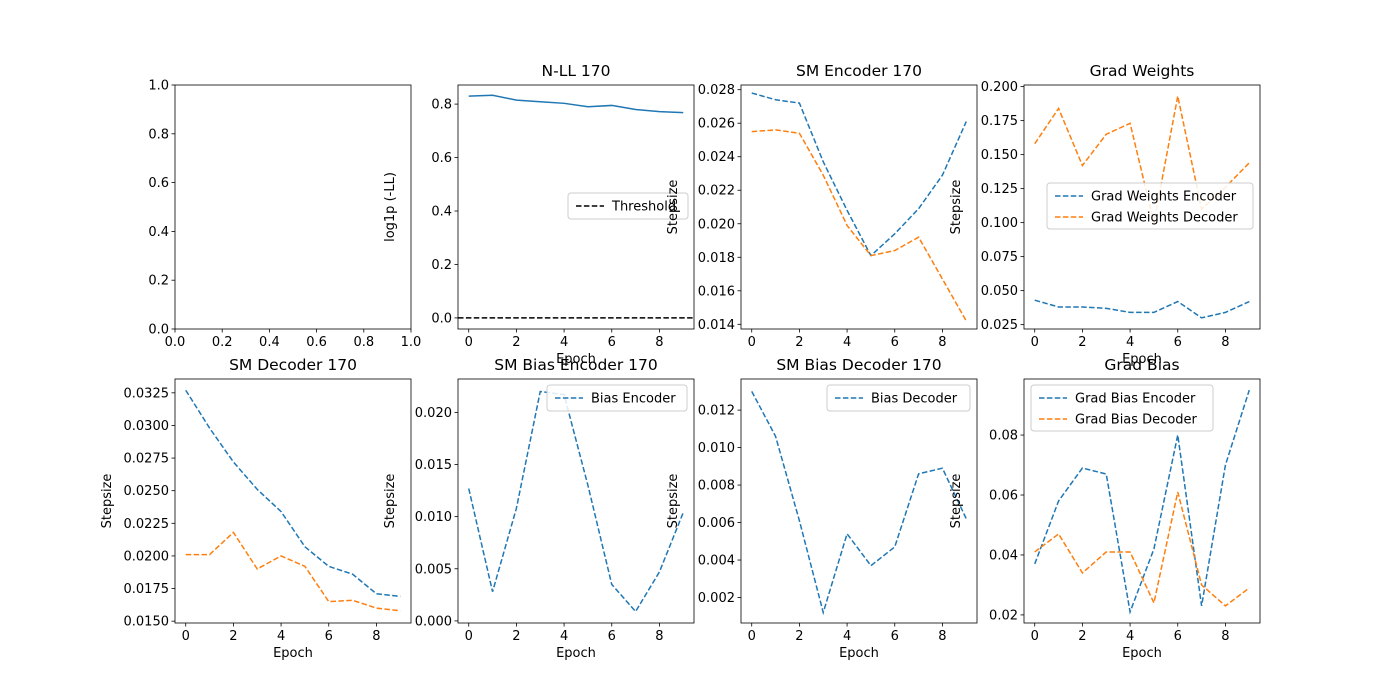  I want to click on legend: Bias Encoder, so click(617, 398).